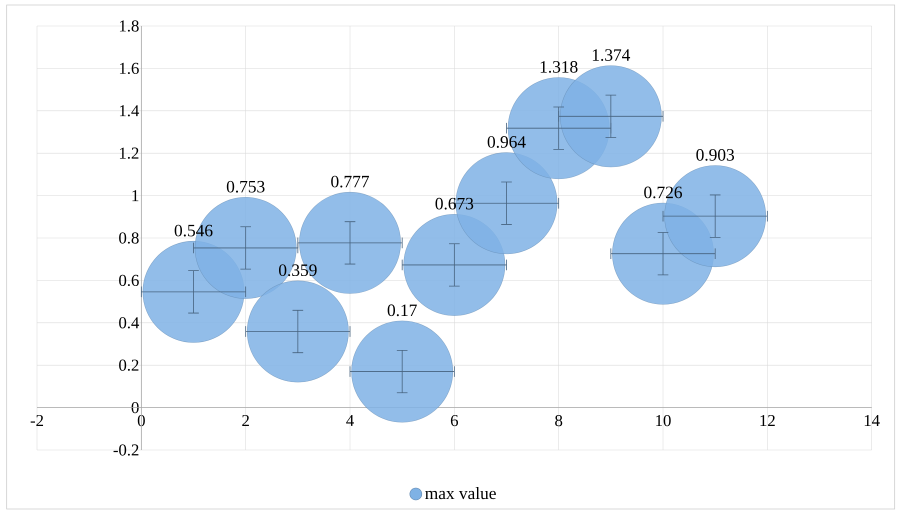  Describe the element at coordinates (558, 420) in the screenshot. I see `x-tick-label: 8` at that location.